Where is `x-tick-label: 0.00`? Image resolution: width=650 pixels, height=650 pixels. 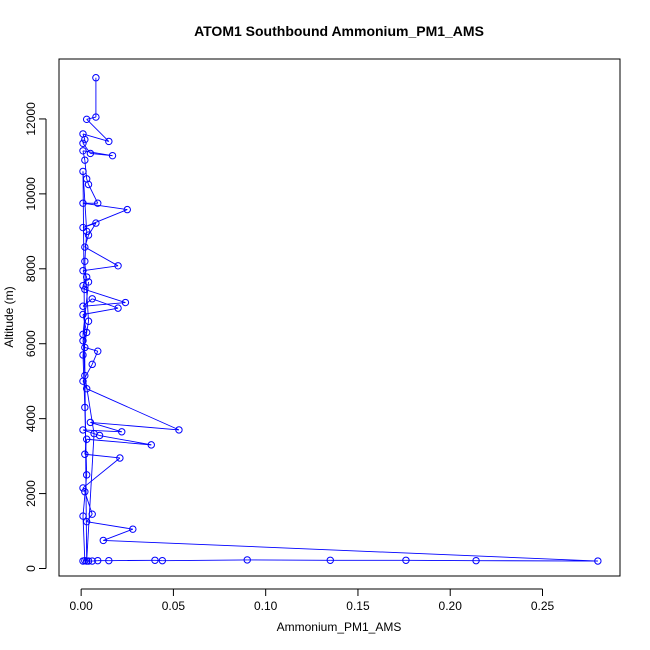
x-tick-label: 0.00 is located at coordinates (81, 606).